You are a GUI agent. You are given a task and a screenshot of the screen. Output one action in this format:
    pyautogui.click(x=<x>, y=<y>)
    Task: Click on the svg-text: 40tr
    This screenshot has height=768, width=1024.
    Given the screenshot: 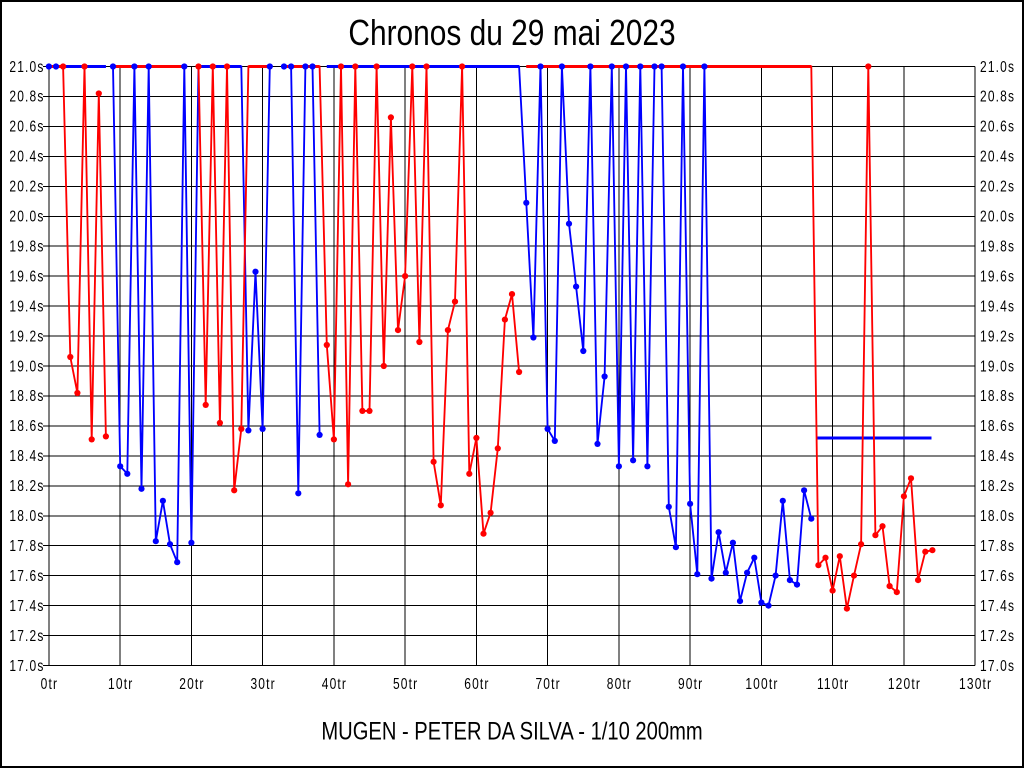 What is the action you would take?
    pyautogui.click(x=334, y=683)
    